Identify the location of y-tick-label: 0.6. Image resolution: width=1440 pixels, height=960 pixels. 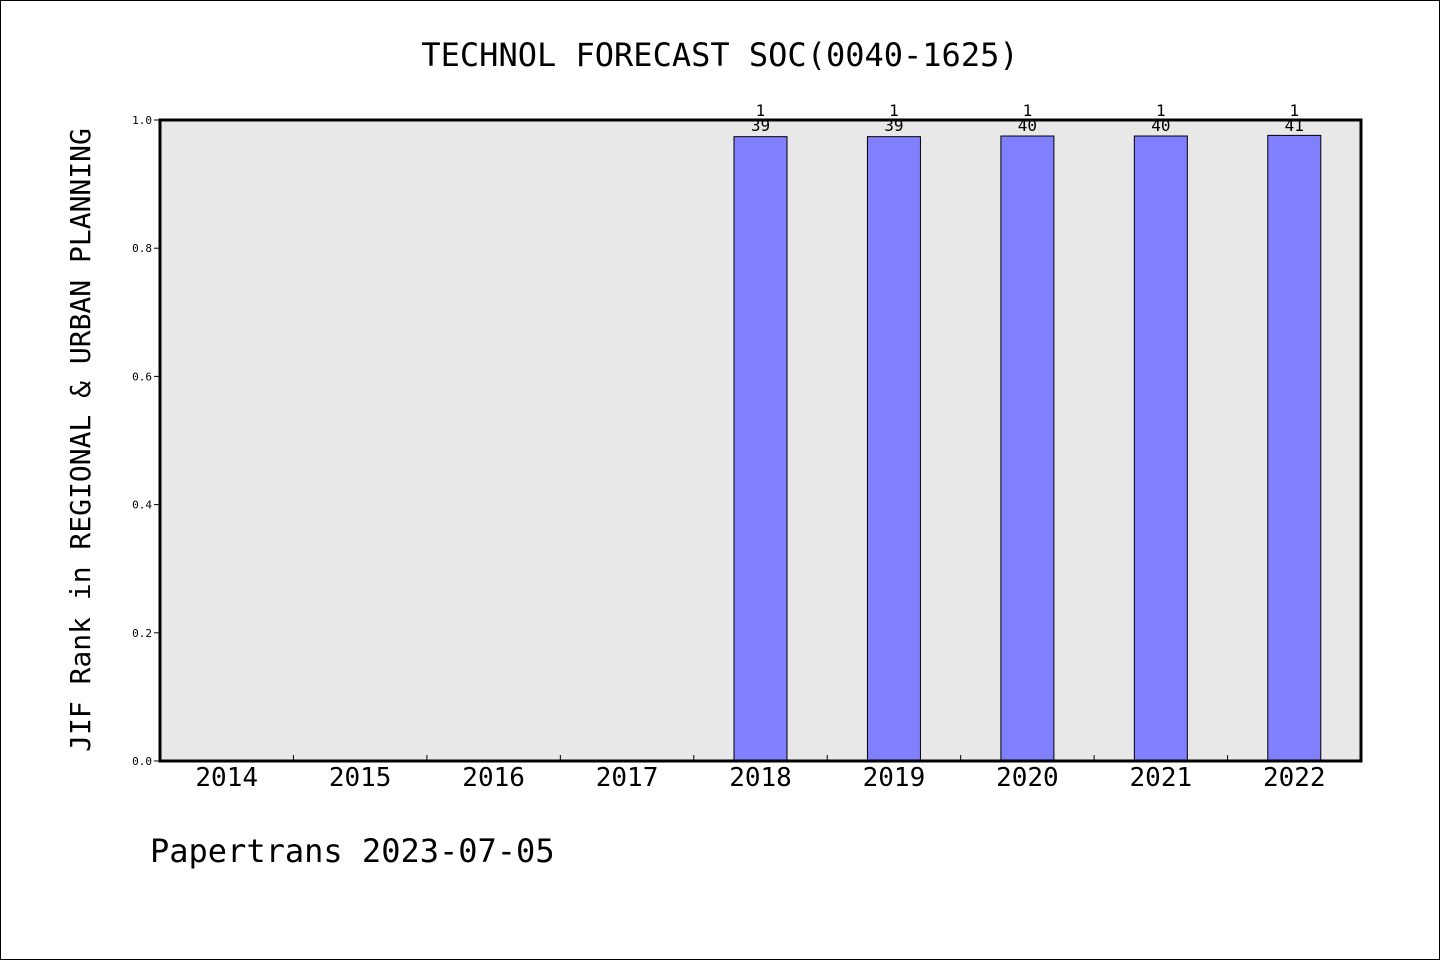
(142, 376).